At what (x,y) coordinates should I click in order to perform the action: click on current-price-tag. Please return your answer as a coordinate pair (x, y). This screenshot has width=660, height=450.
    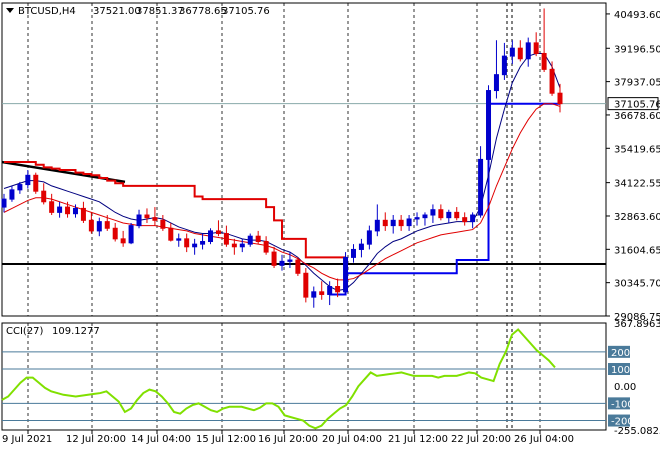
    Looking at the image, I should click on (633, 104).